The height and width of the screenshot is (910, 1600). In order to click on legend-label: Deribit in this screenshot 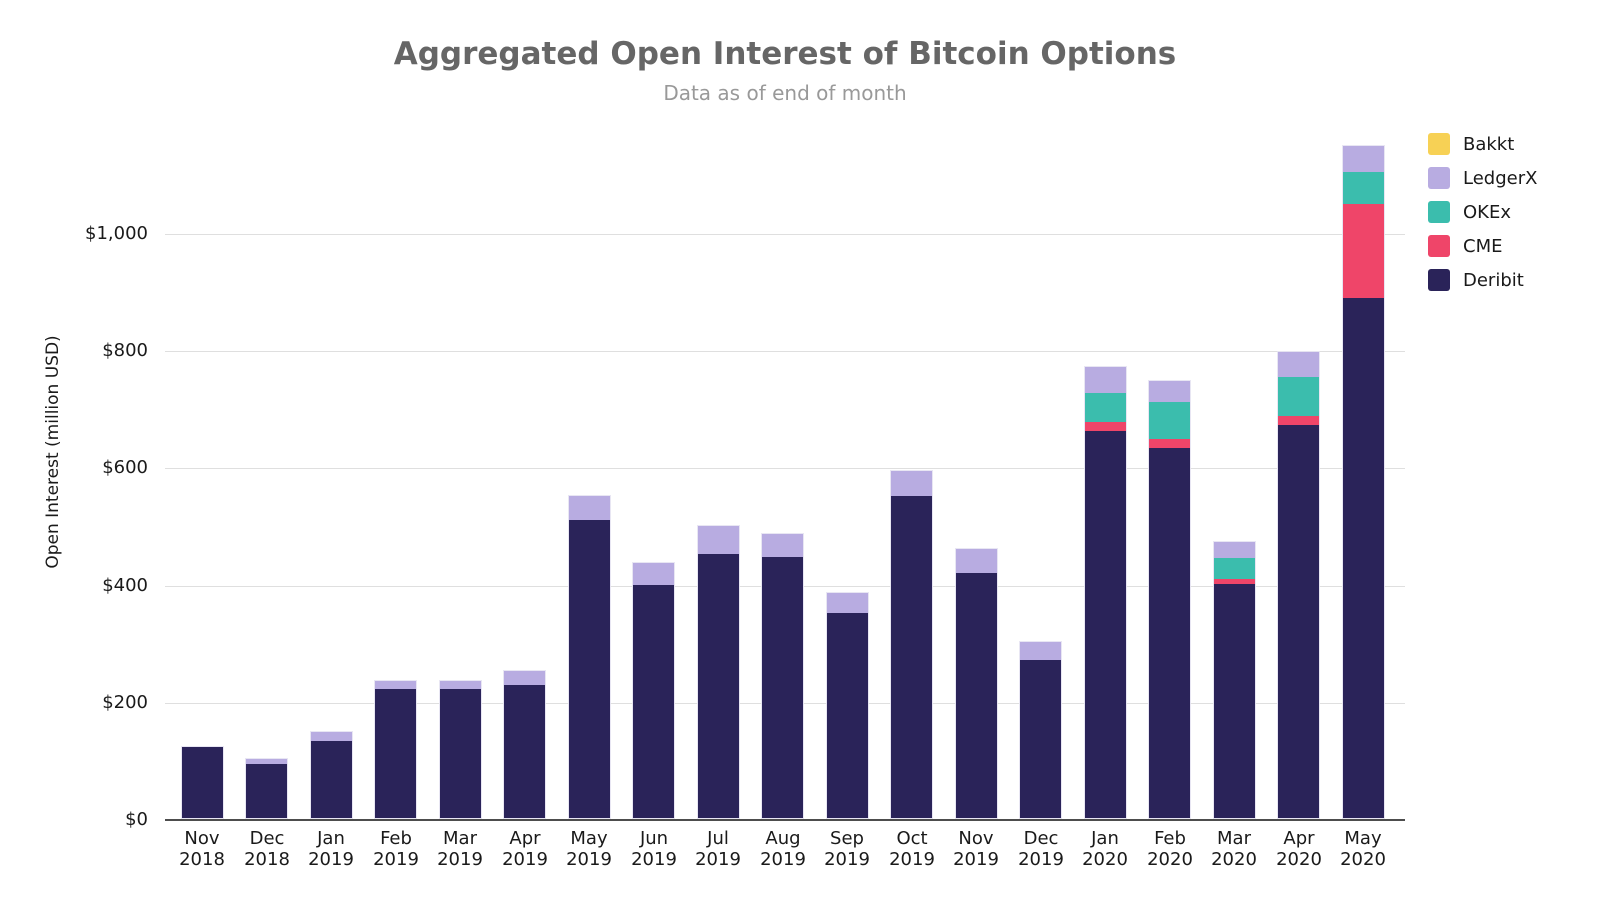, I will do `click(1493, 280)`.